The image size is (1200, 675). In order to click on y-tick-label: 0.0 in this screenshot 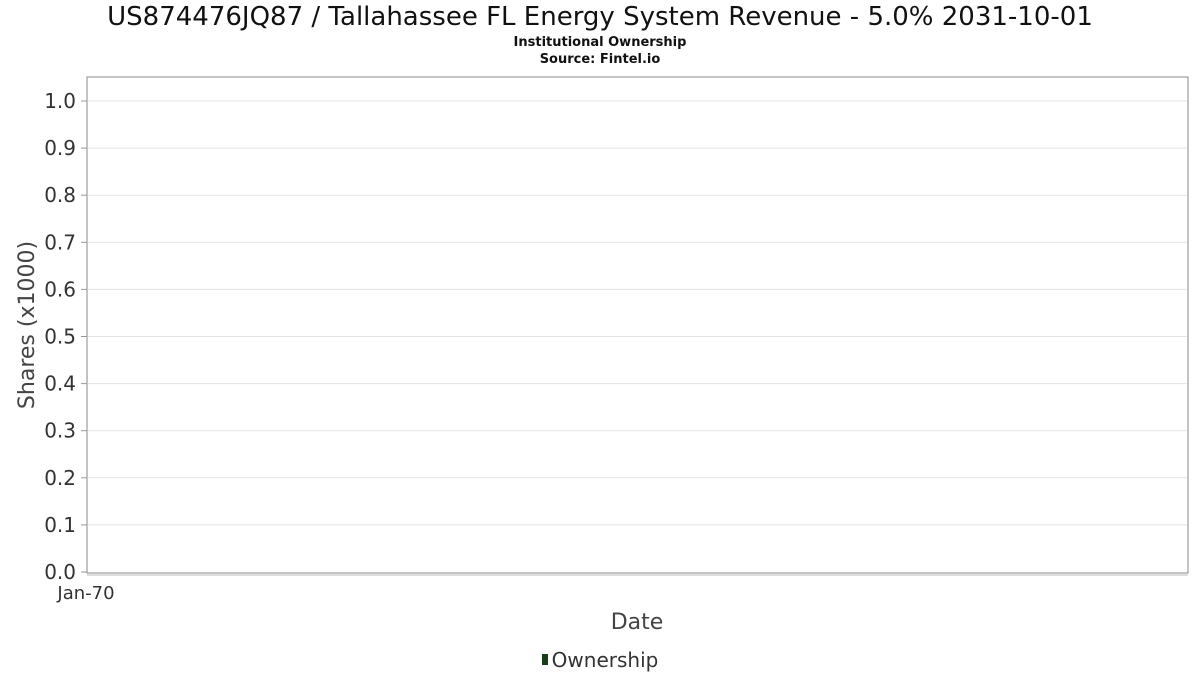, I will do `click(60, 572)`.